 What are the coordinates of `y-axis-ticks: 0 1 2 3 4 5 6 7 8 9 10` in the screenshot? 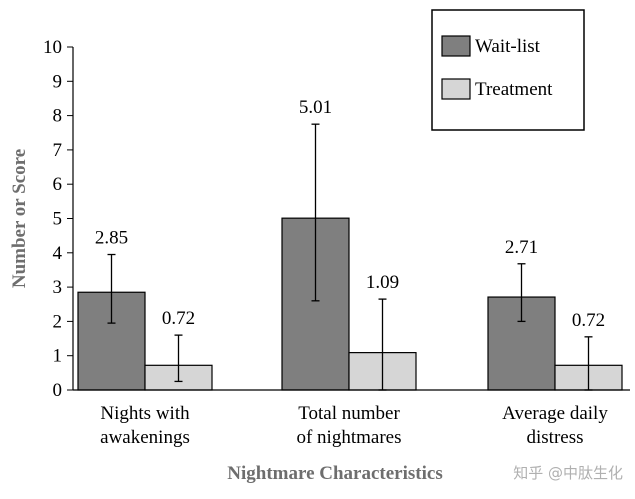 It's located at (58, 219).